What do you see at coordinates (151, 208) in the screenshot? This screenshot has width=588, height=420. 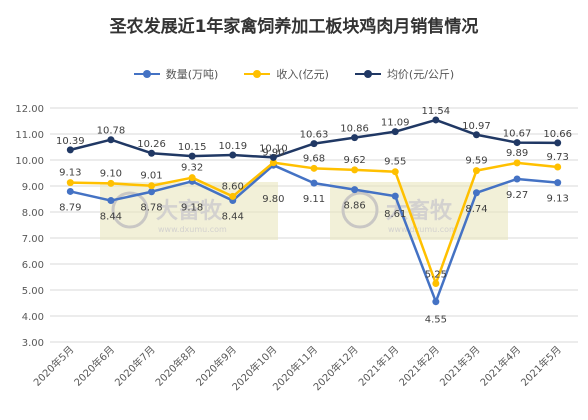 I see `data-label-quantity: 8.78` at bounding box center [151, 208].